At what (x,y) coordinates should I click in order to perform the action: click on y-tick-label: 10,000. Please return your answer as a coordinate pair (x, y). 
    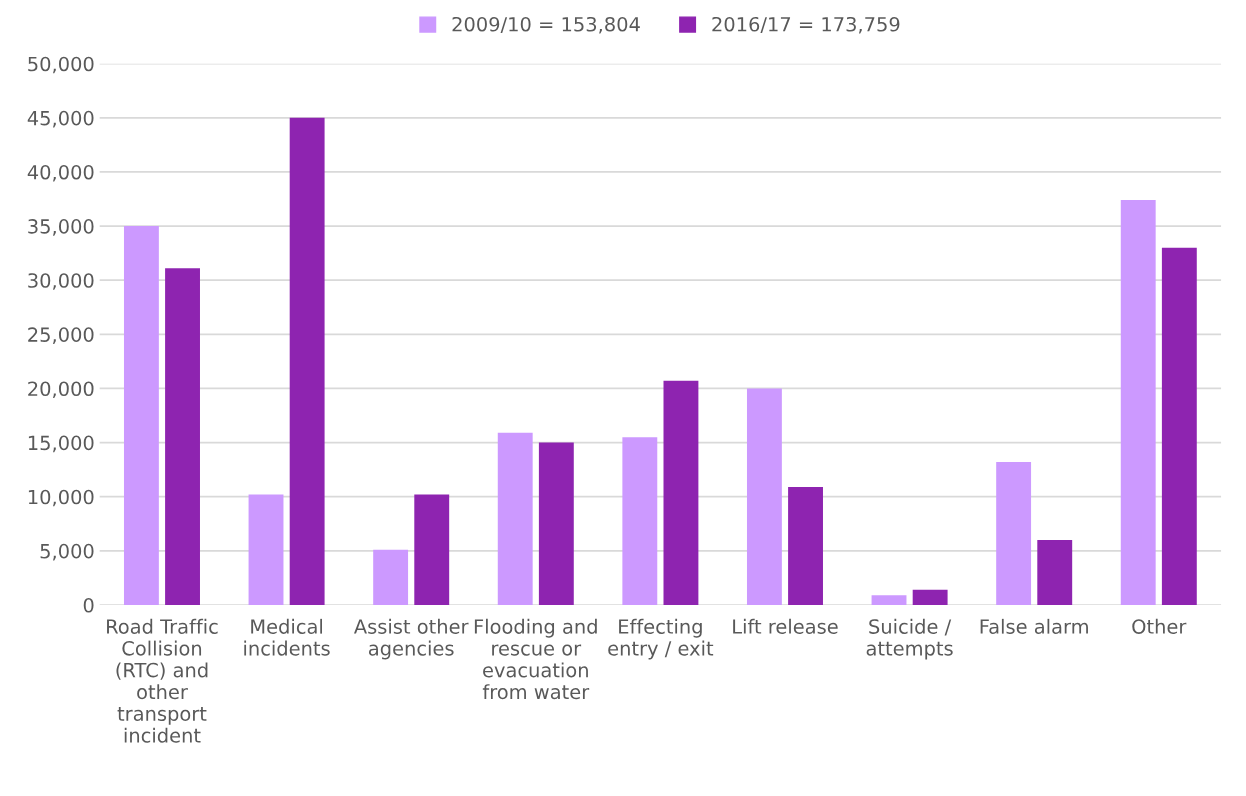
    Looking at the image, I should click on (61, 498).